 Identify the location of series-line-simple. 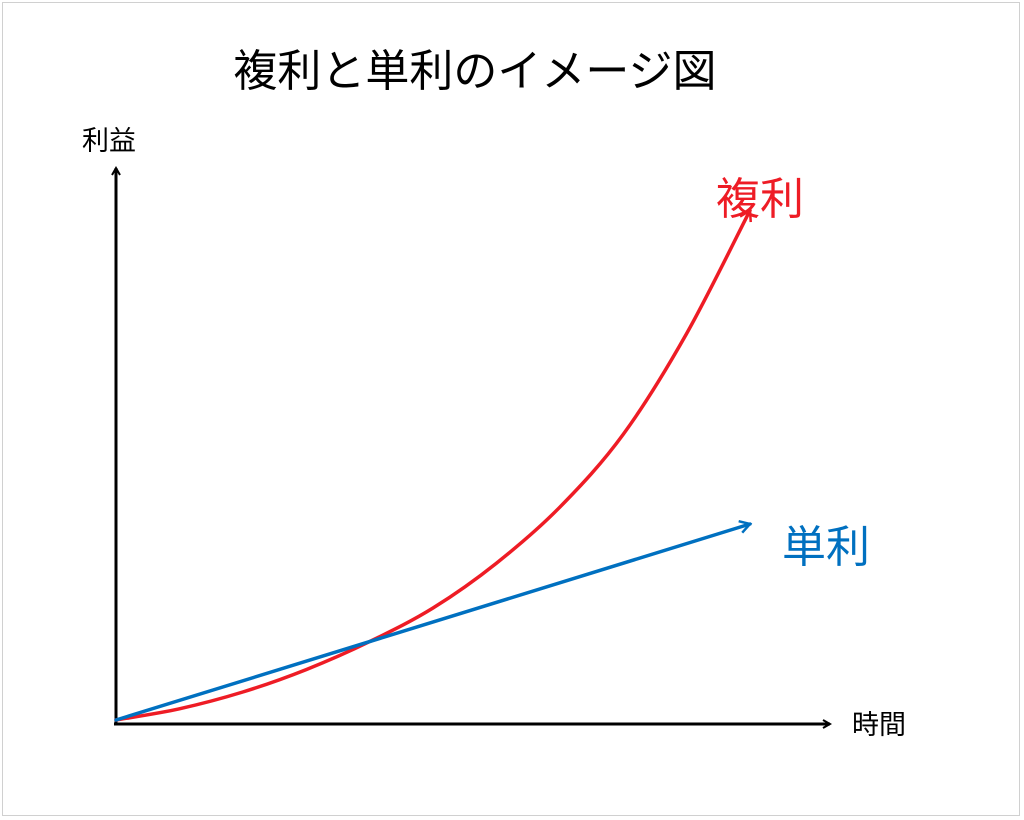
(432, 623).